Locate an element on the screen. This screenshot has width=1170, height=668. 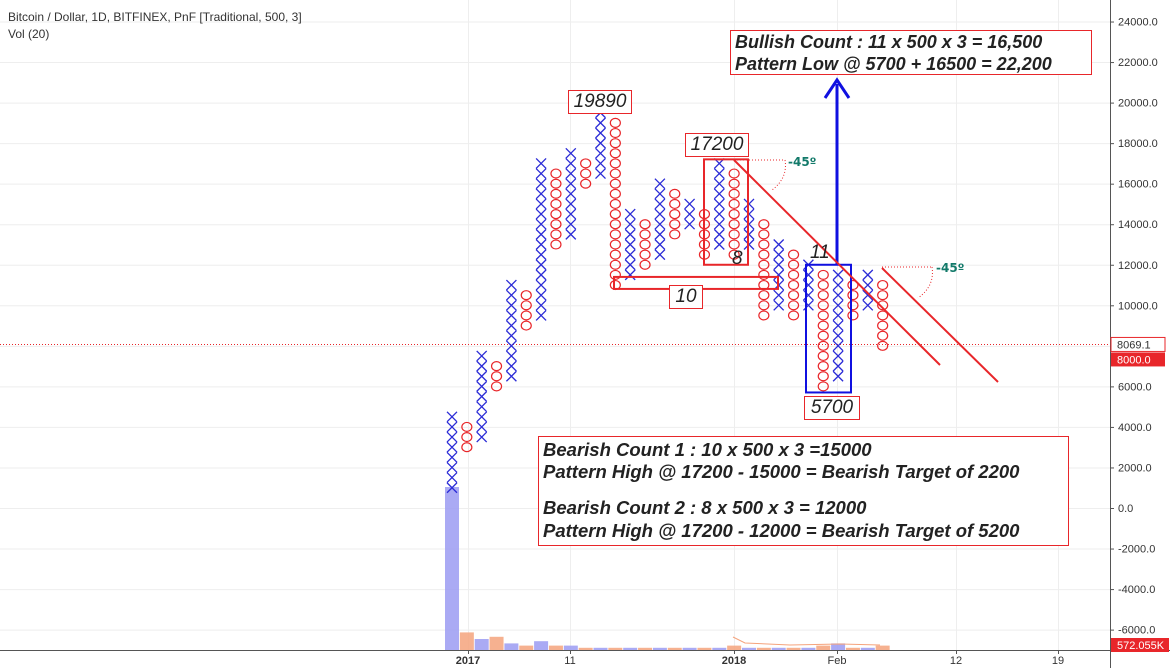
x-tick-label: Feb is located at coordinates (837, 661).